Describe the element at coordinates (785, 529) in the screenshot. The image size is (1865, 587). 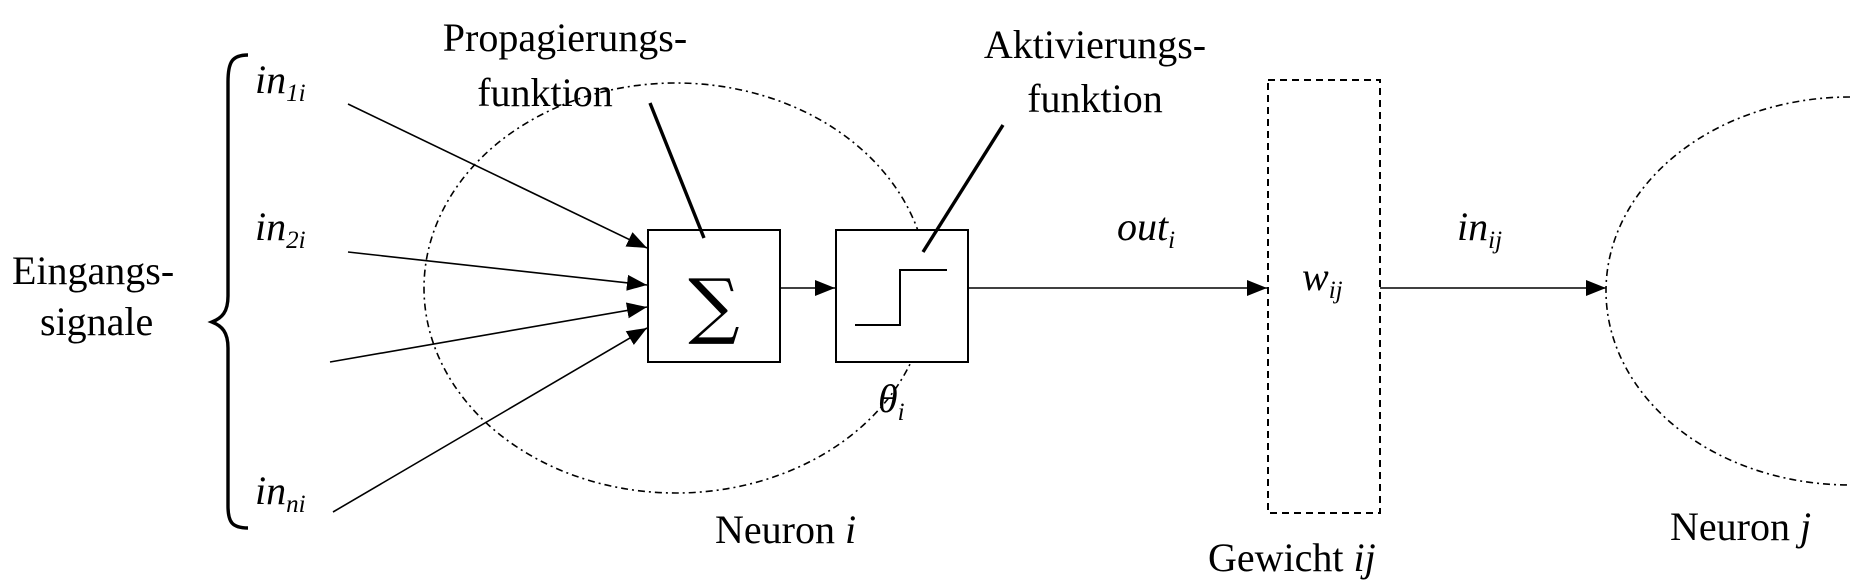
I see `neuron-i-caption: Neuron i` at that location.